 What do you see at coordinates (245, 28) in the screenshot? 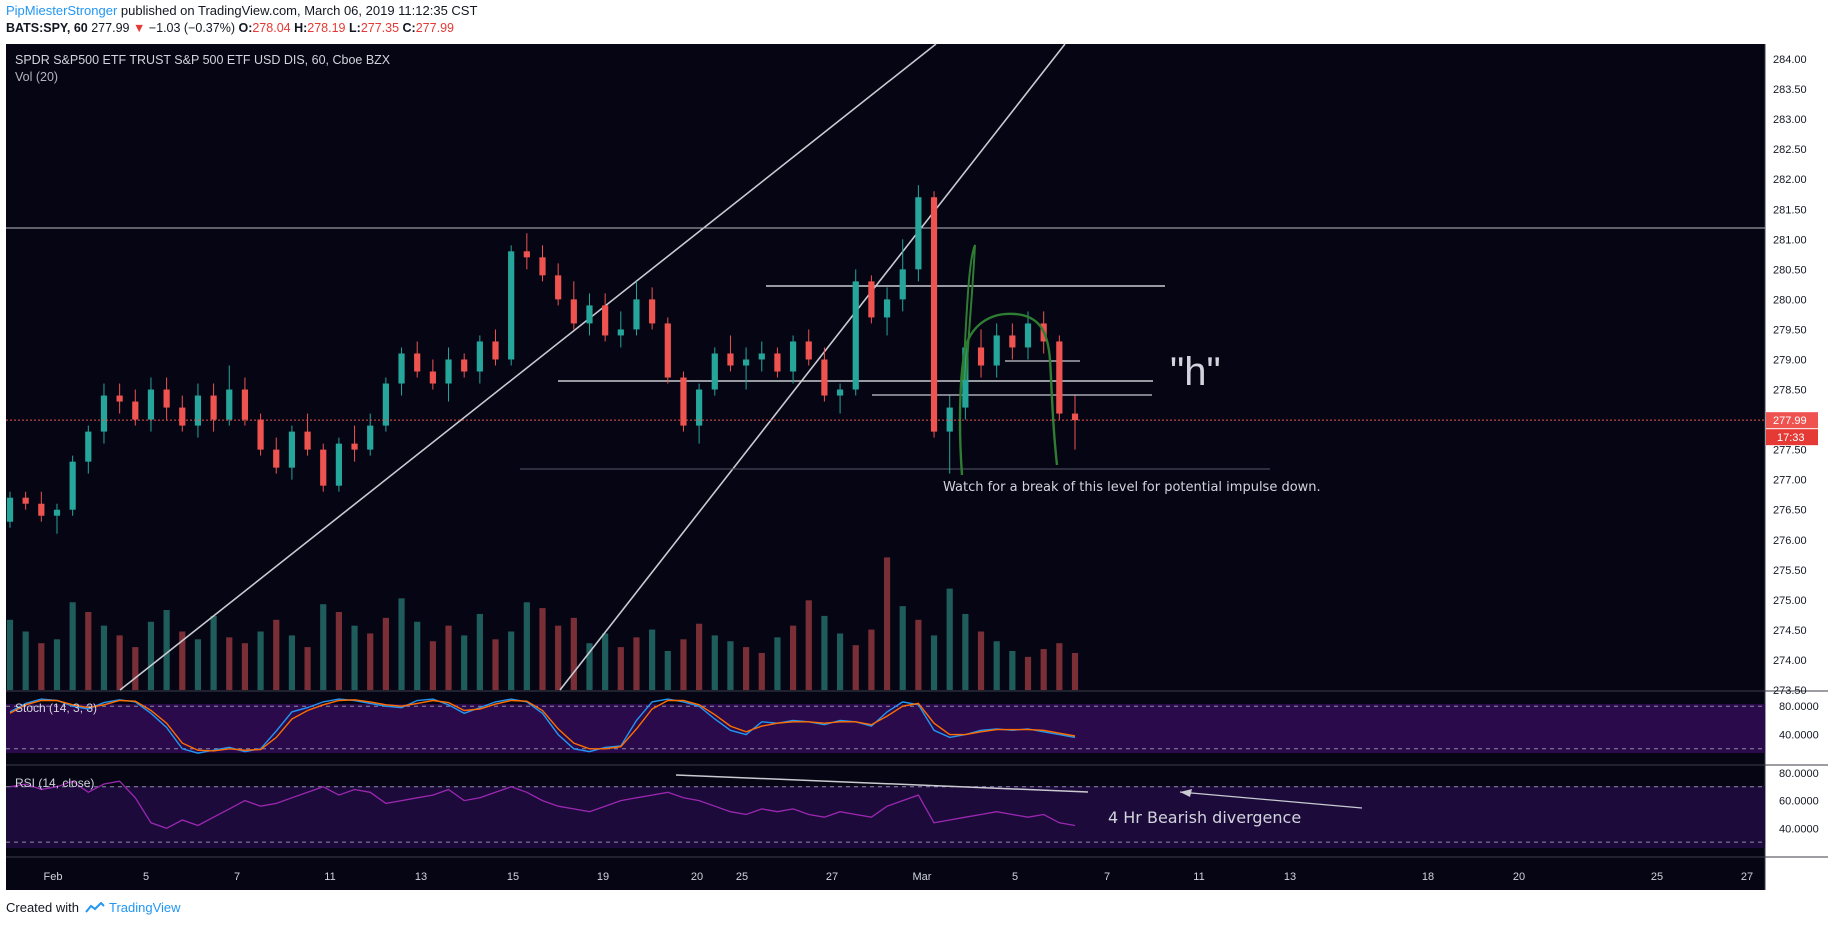
I see `open-label: O:` at bounding box center [245, 28].